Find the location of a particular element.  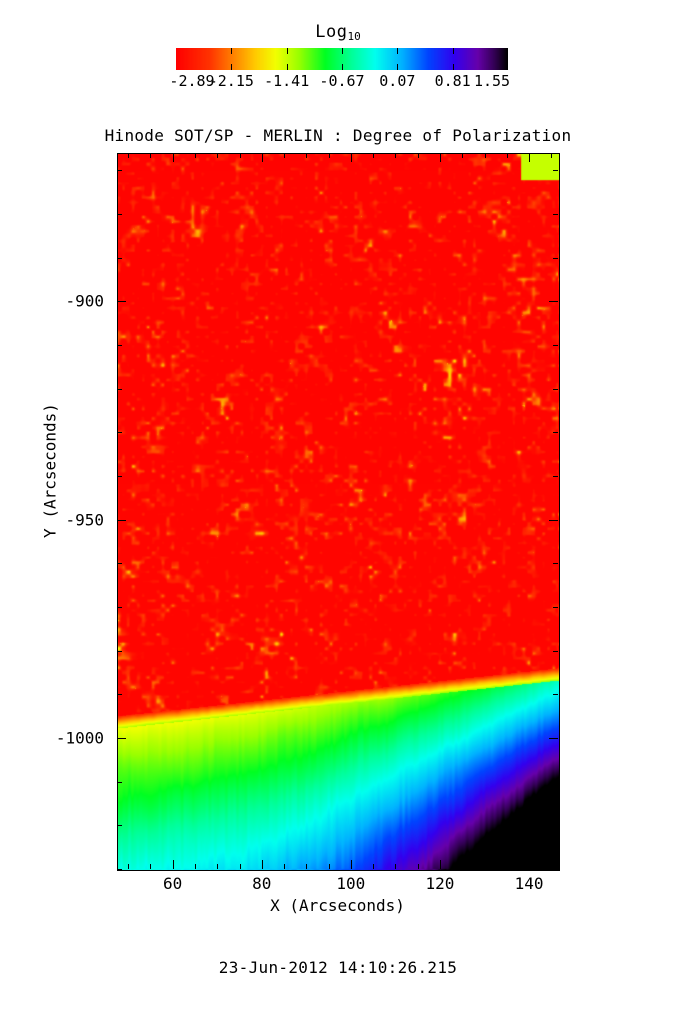

x-axis-tick-labels: 60 80 100 120 140 is located at coordinates (337, 884).